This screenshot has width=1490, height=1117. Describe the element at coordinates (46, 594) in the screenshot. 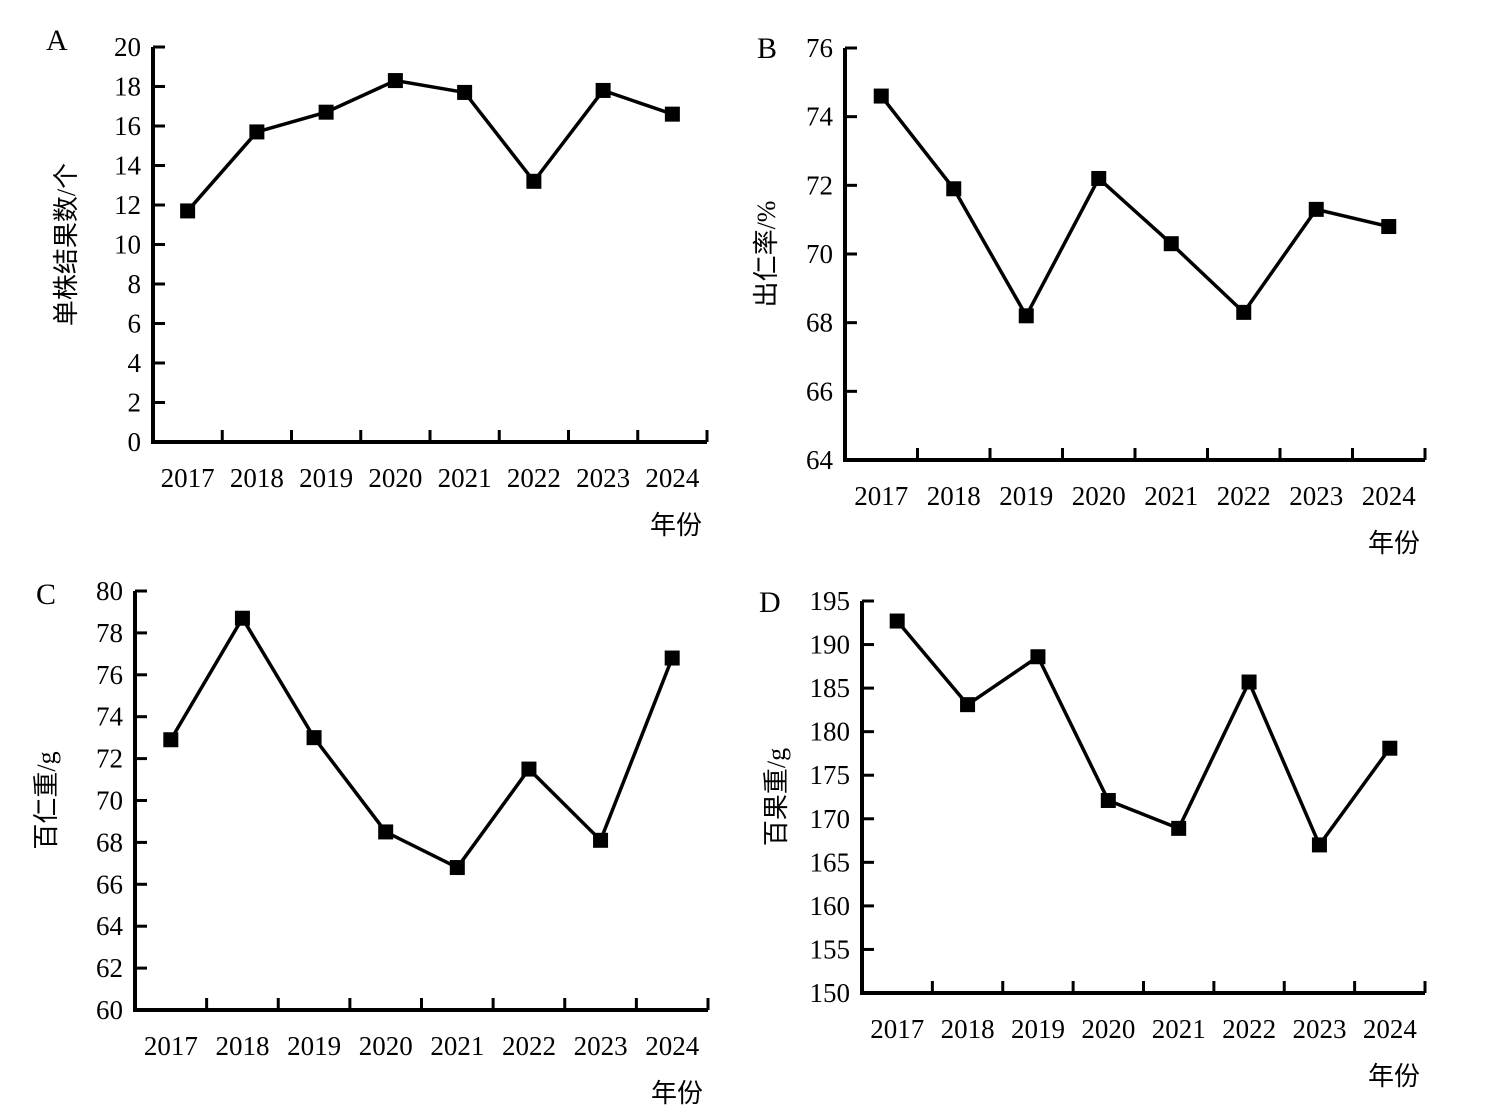

I see `panel-letter: C` at that location.